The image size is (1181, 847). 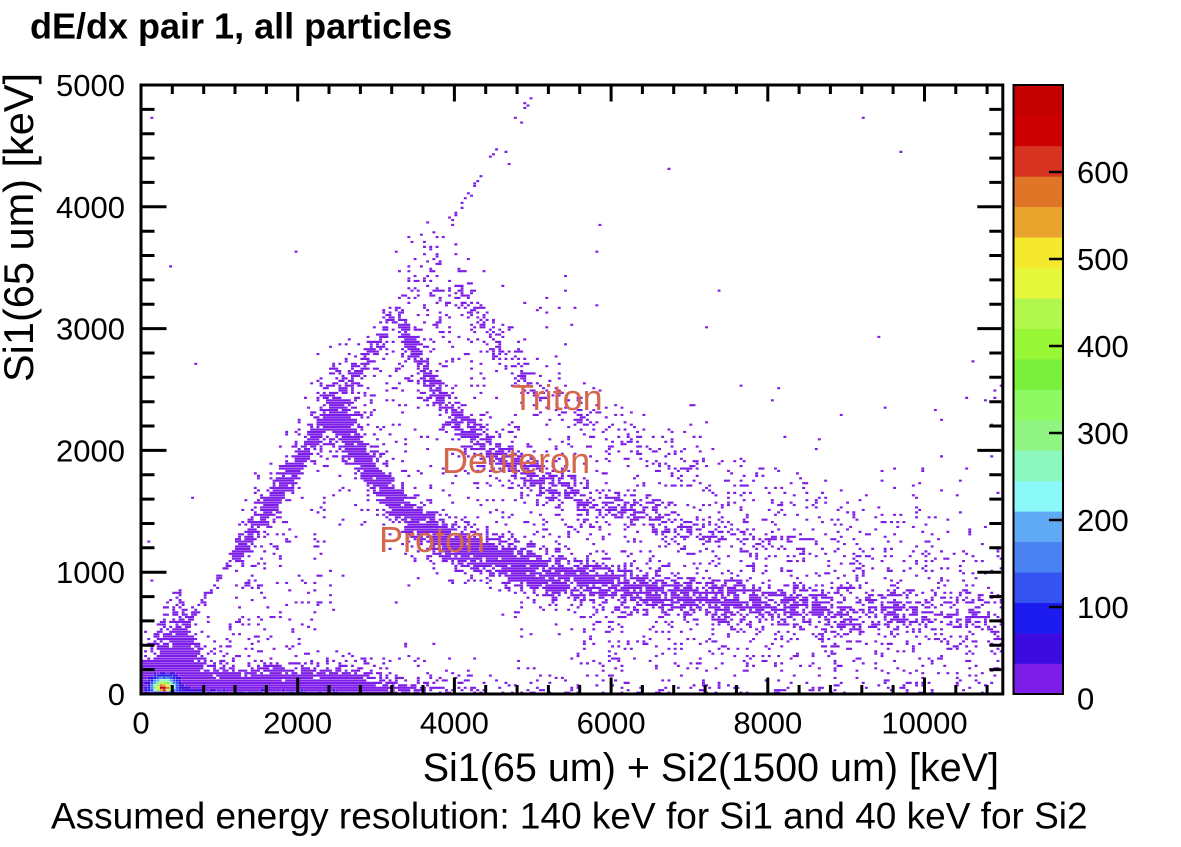 What do you see at coordinates (241, 26) in the screenshot?
I see `svg-text: dE/dx pair 1, all particles` at bounding box center [241, 26].